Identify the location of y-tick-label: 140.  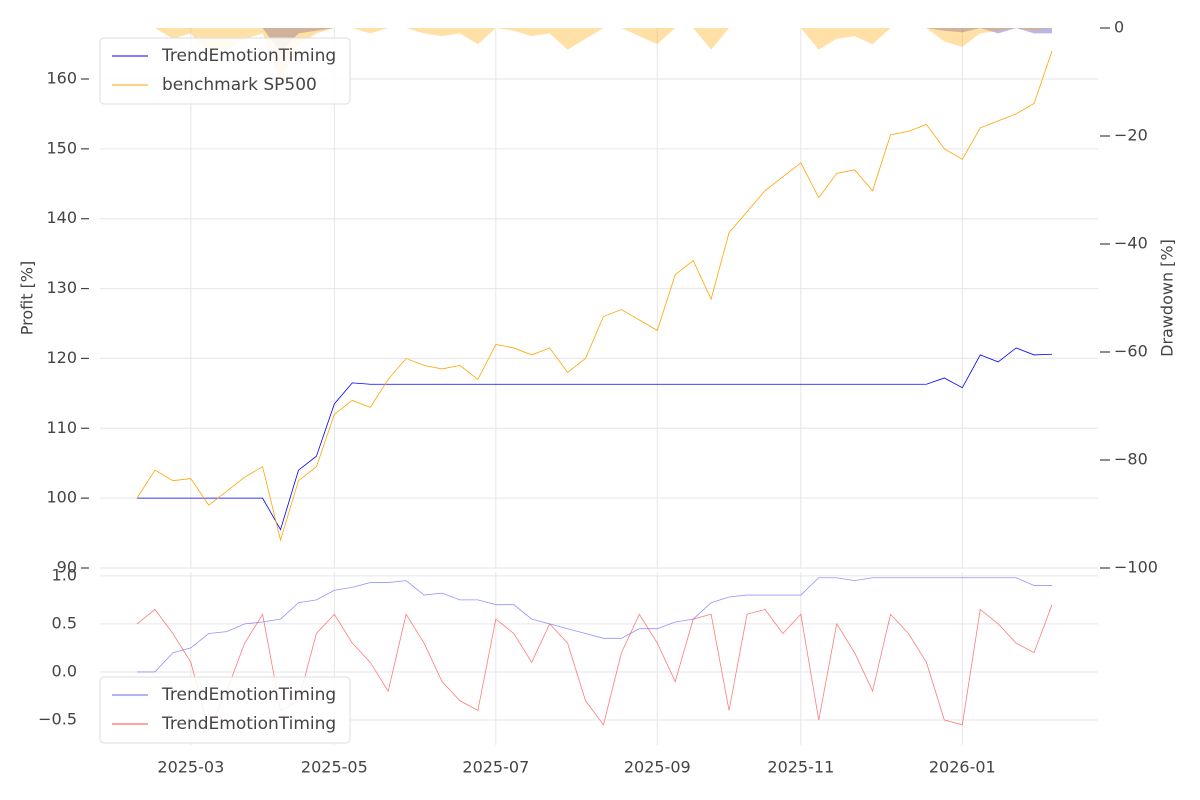
(61, 217).